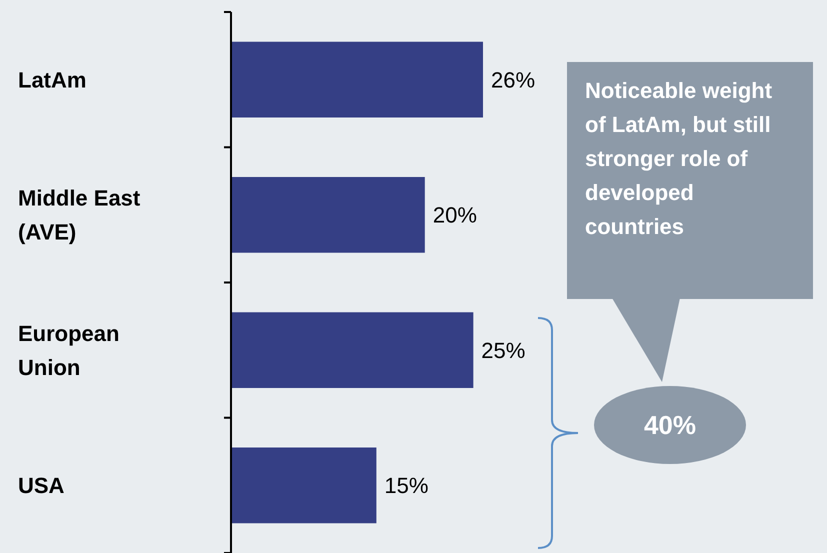  What do you see at coordinates (406, 485) in the screenshot?
I see `data-label: 15%` at bounding box center [406, 485].